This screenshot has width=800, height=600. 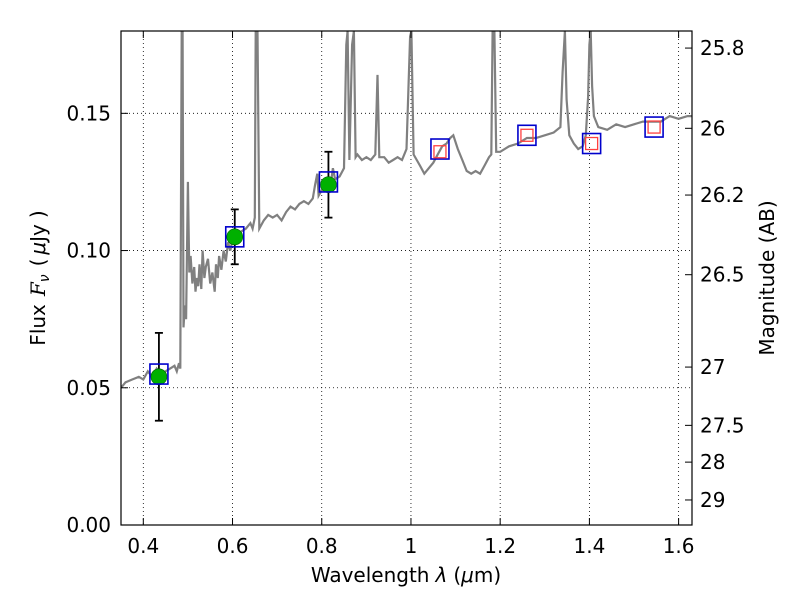 I want to click on optical-points, so click(x=243, y=281).